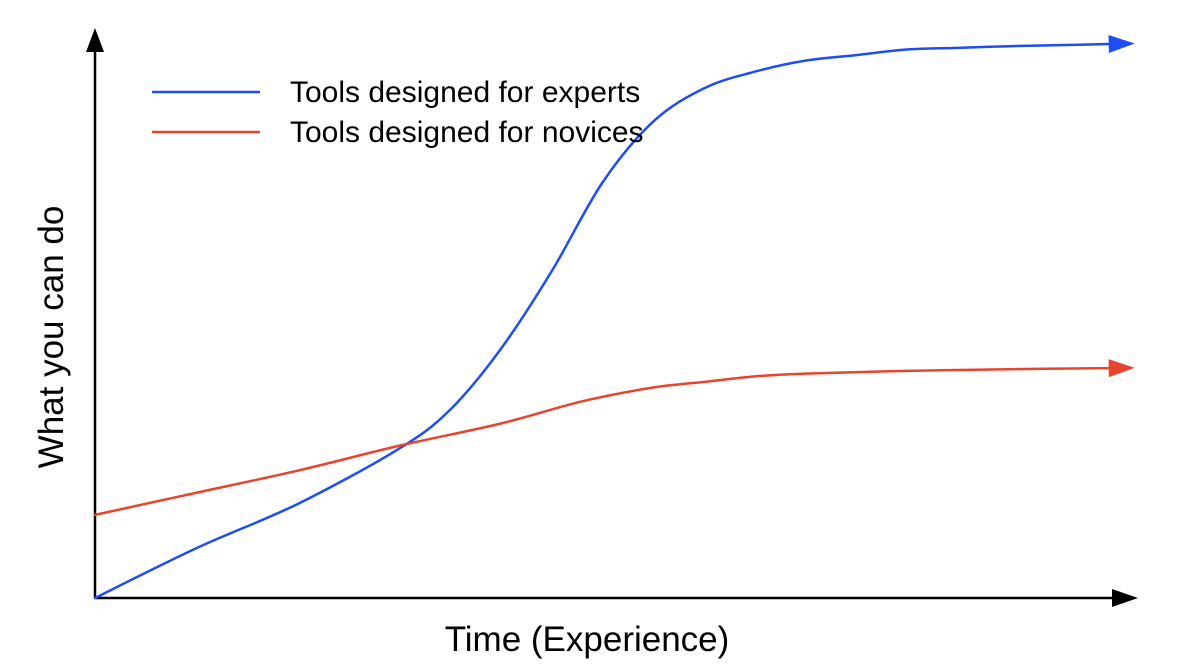  Describe the element at coordinates (95, 40) in the screenshot. I see `y-axis-arrow-icon` at that location.